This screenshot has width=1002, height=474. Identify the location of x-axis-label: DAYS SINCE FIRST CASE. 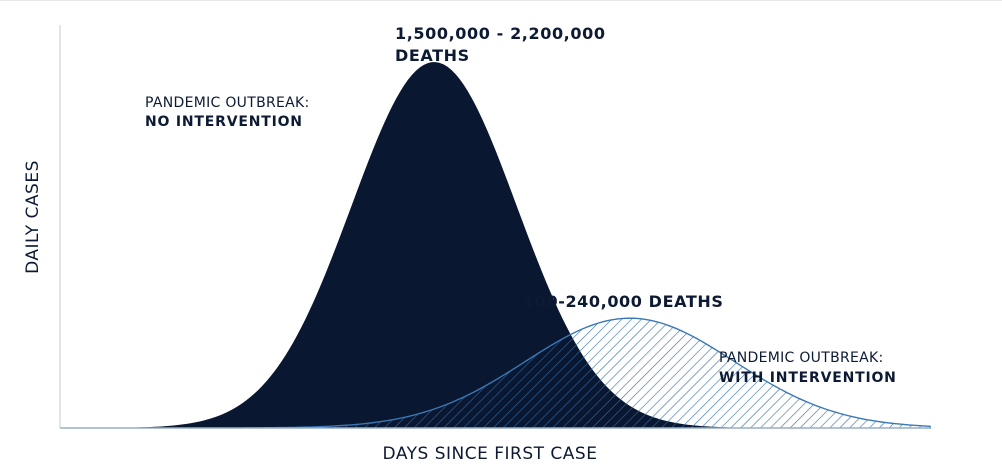
(490, 454).